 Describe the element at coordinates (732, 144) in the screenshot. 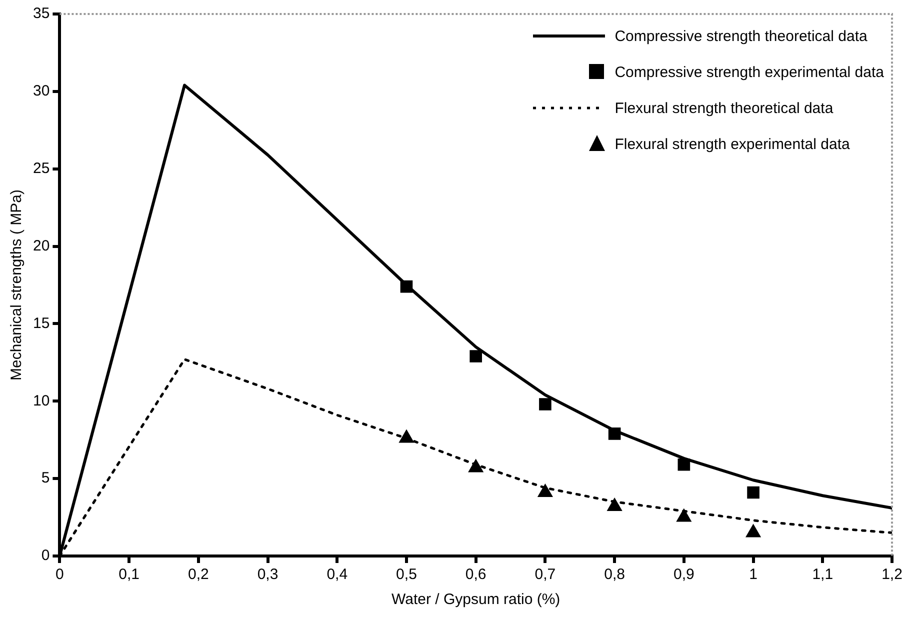

I see `legend-label: Flexural strength experimental data` at that location.